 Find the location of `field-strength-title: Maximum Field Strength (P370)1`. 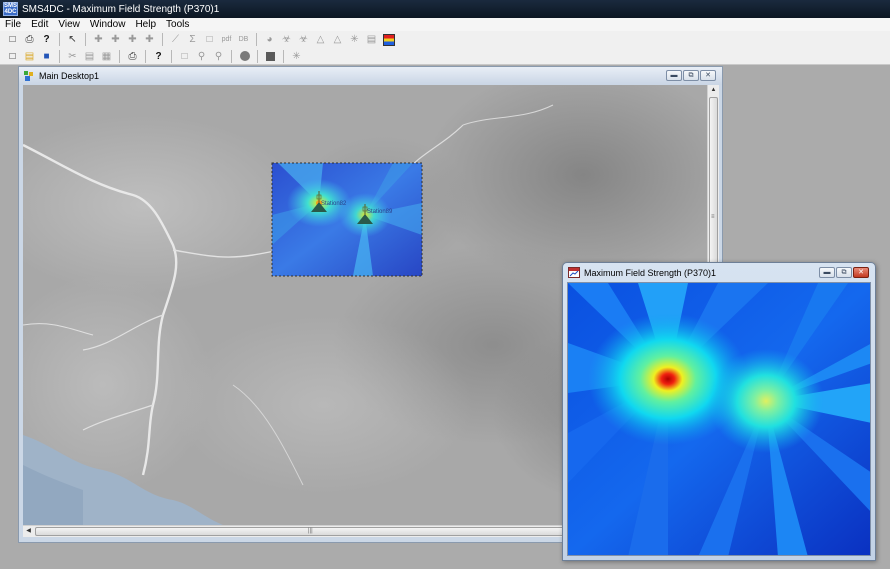

field-strength-title: Maximum Field Strength (P370)1 is located at coordinates (650, 272).